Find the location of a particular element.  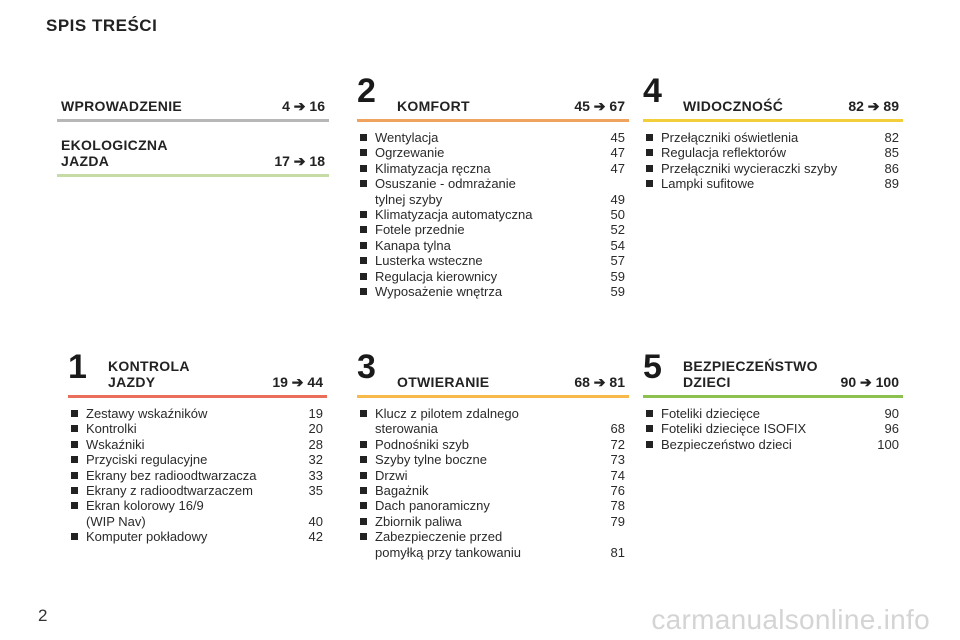

toc-entry-label: Foteliki dziecięce ISOFIX is located at coordinates (734, 429).